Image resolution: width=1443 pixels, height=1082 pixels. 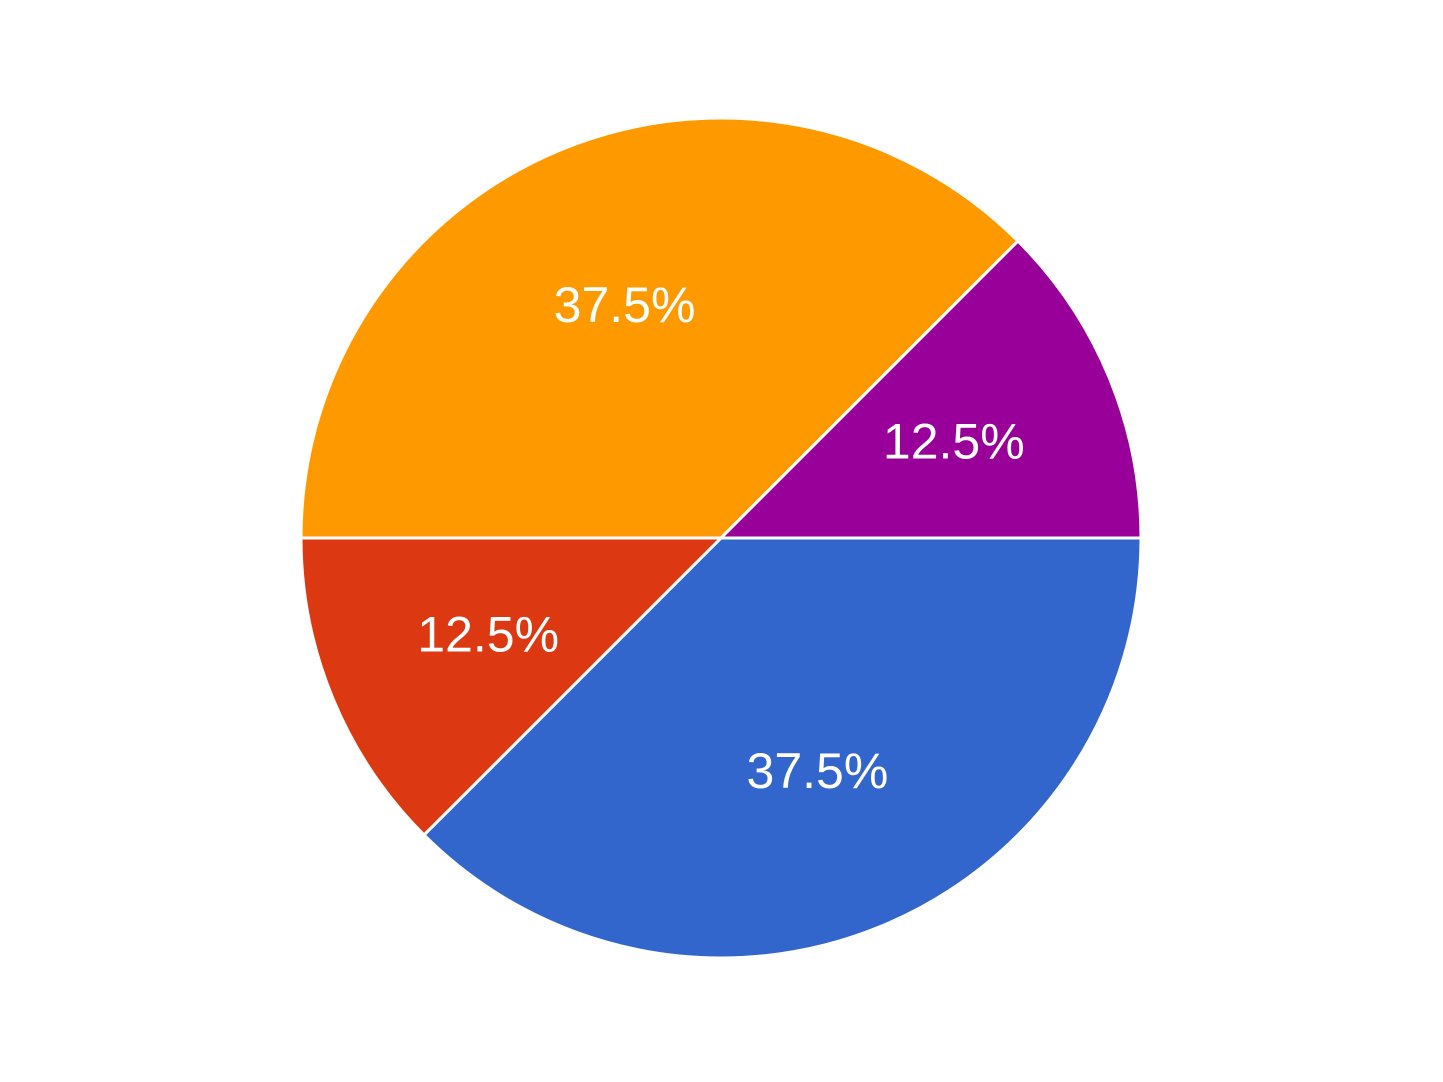 I want to click on pie-slice-label-2: 37.5%, so click(x=625, y=305).